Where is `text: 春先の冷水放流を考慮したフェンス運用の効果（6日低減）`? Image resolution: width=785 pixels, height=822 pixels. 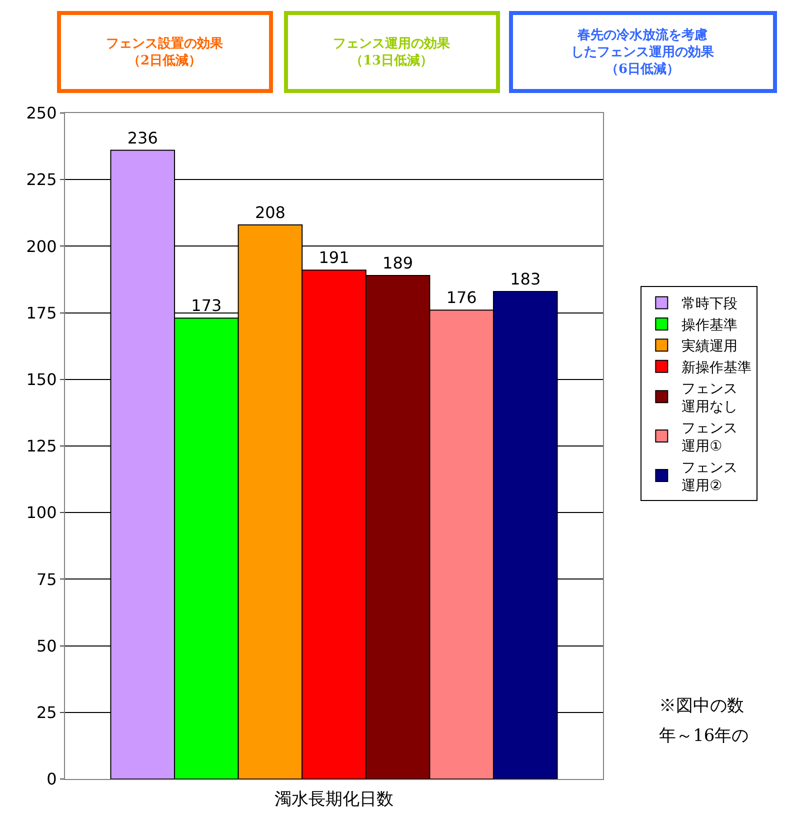 text: 春先の冷水放流を考慮したフェンス運用の効果（6日低減） is located at coordinates (643, 52).